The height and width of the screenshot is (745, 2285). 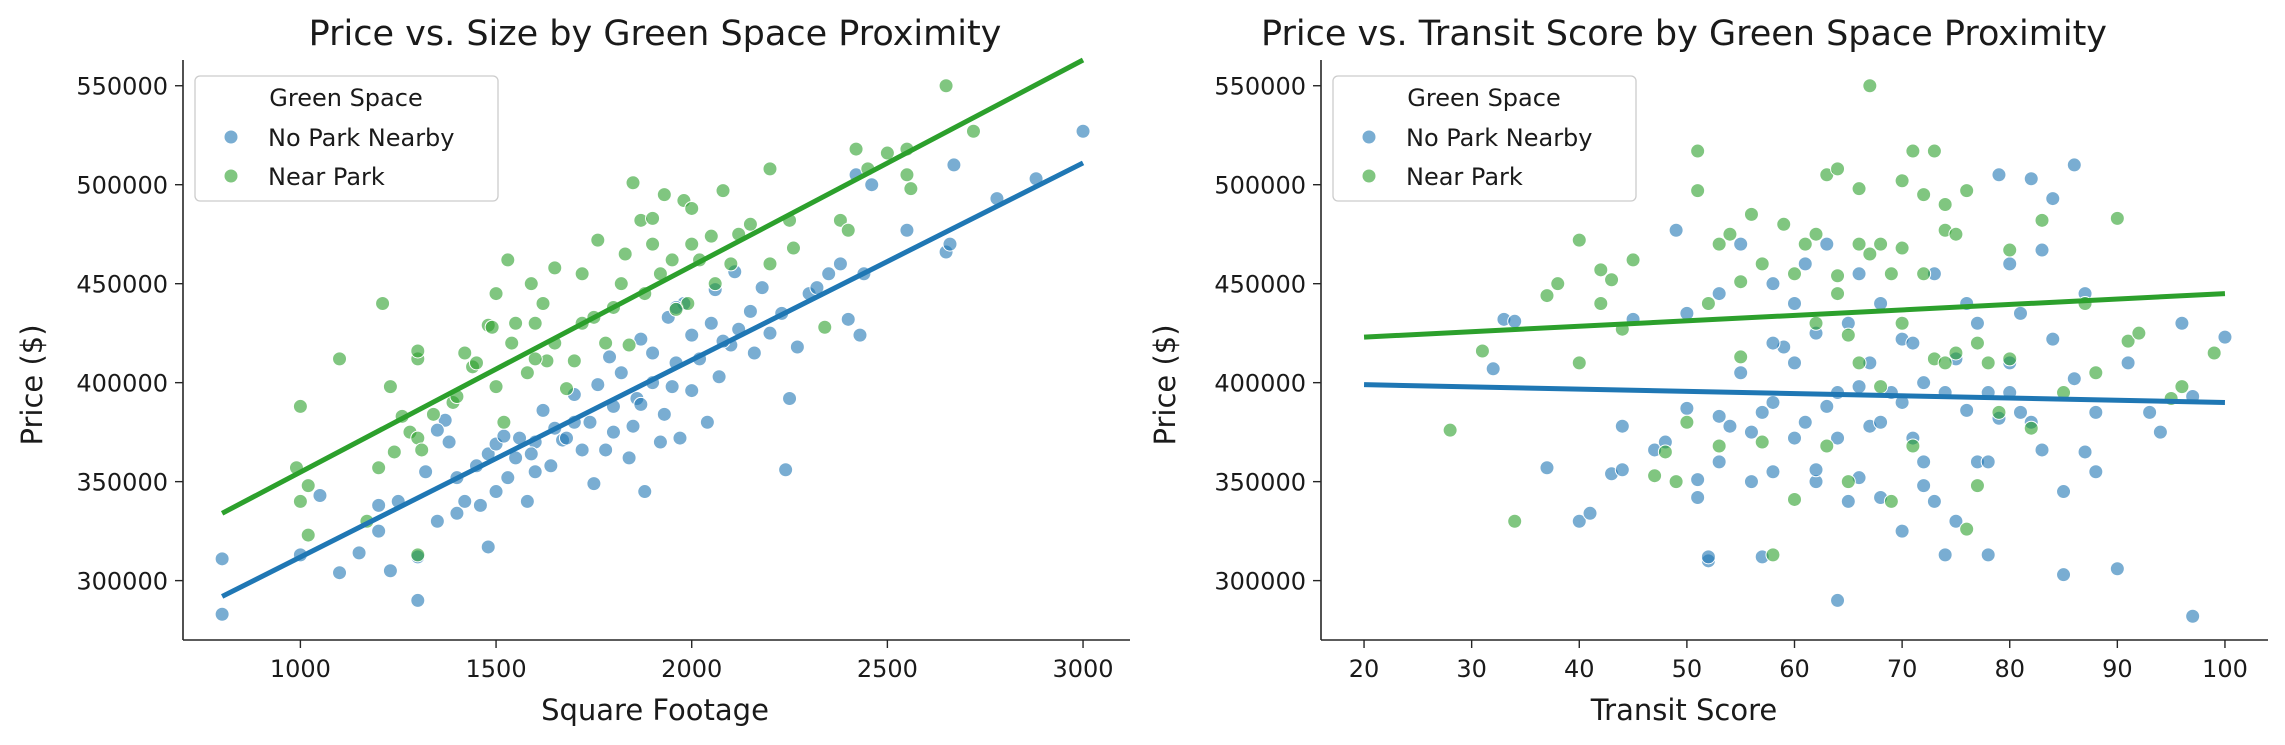 What do you see at coordinates (1483, 98) in the screenshot?
I see `chart-right-legend-title: Green Space` at bounding box center [1483, 98].